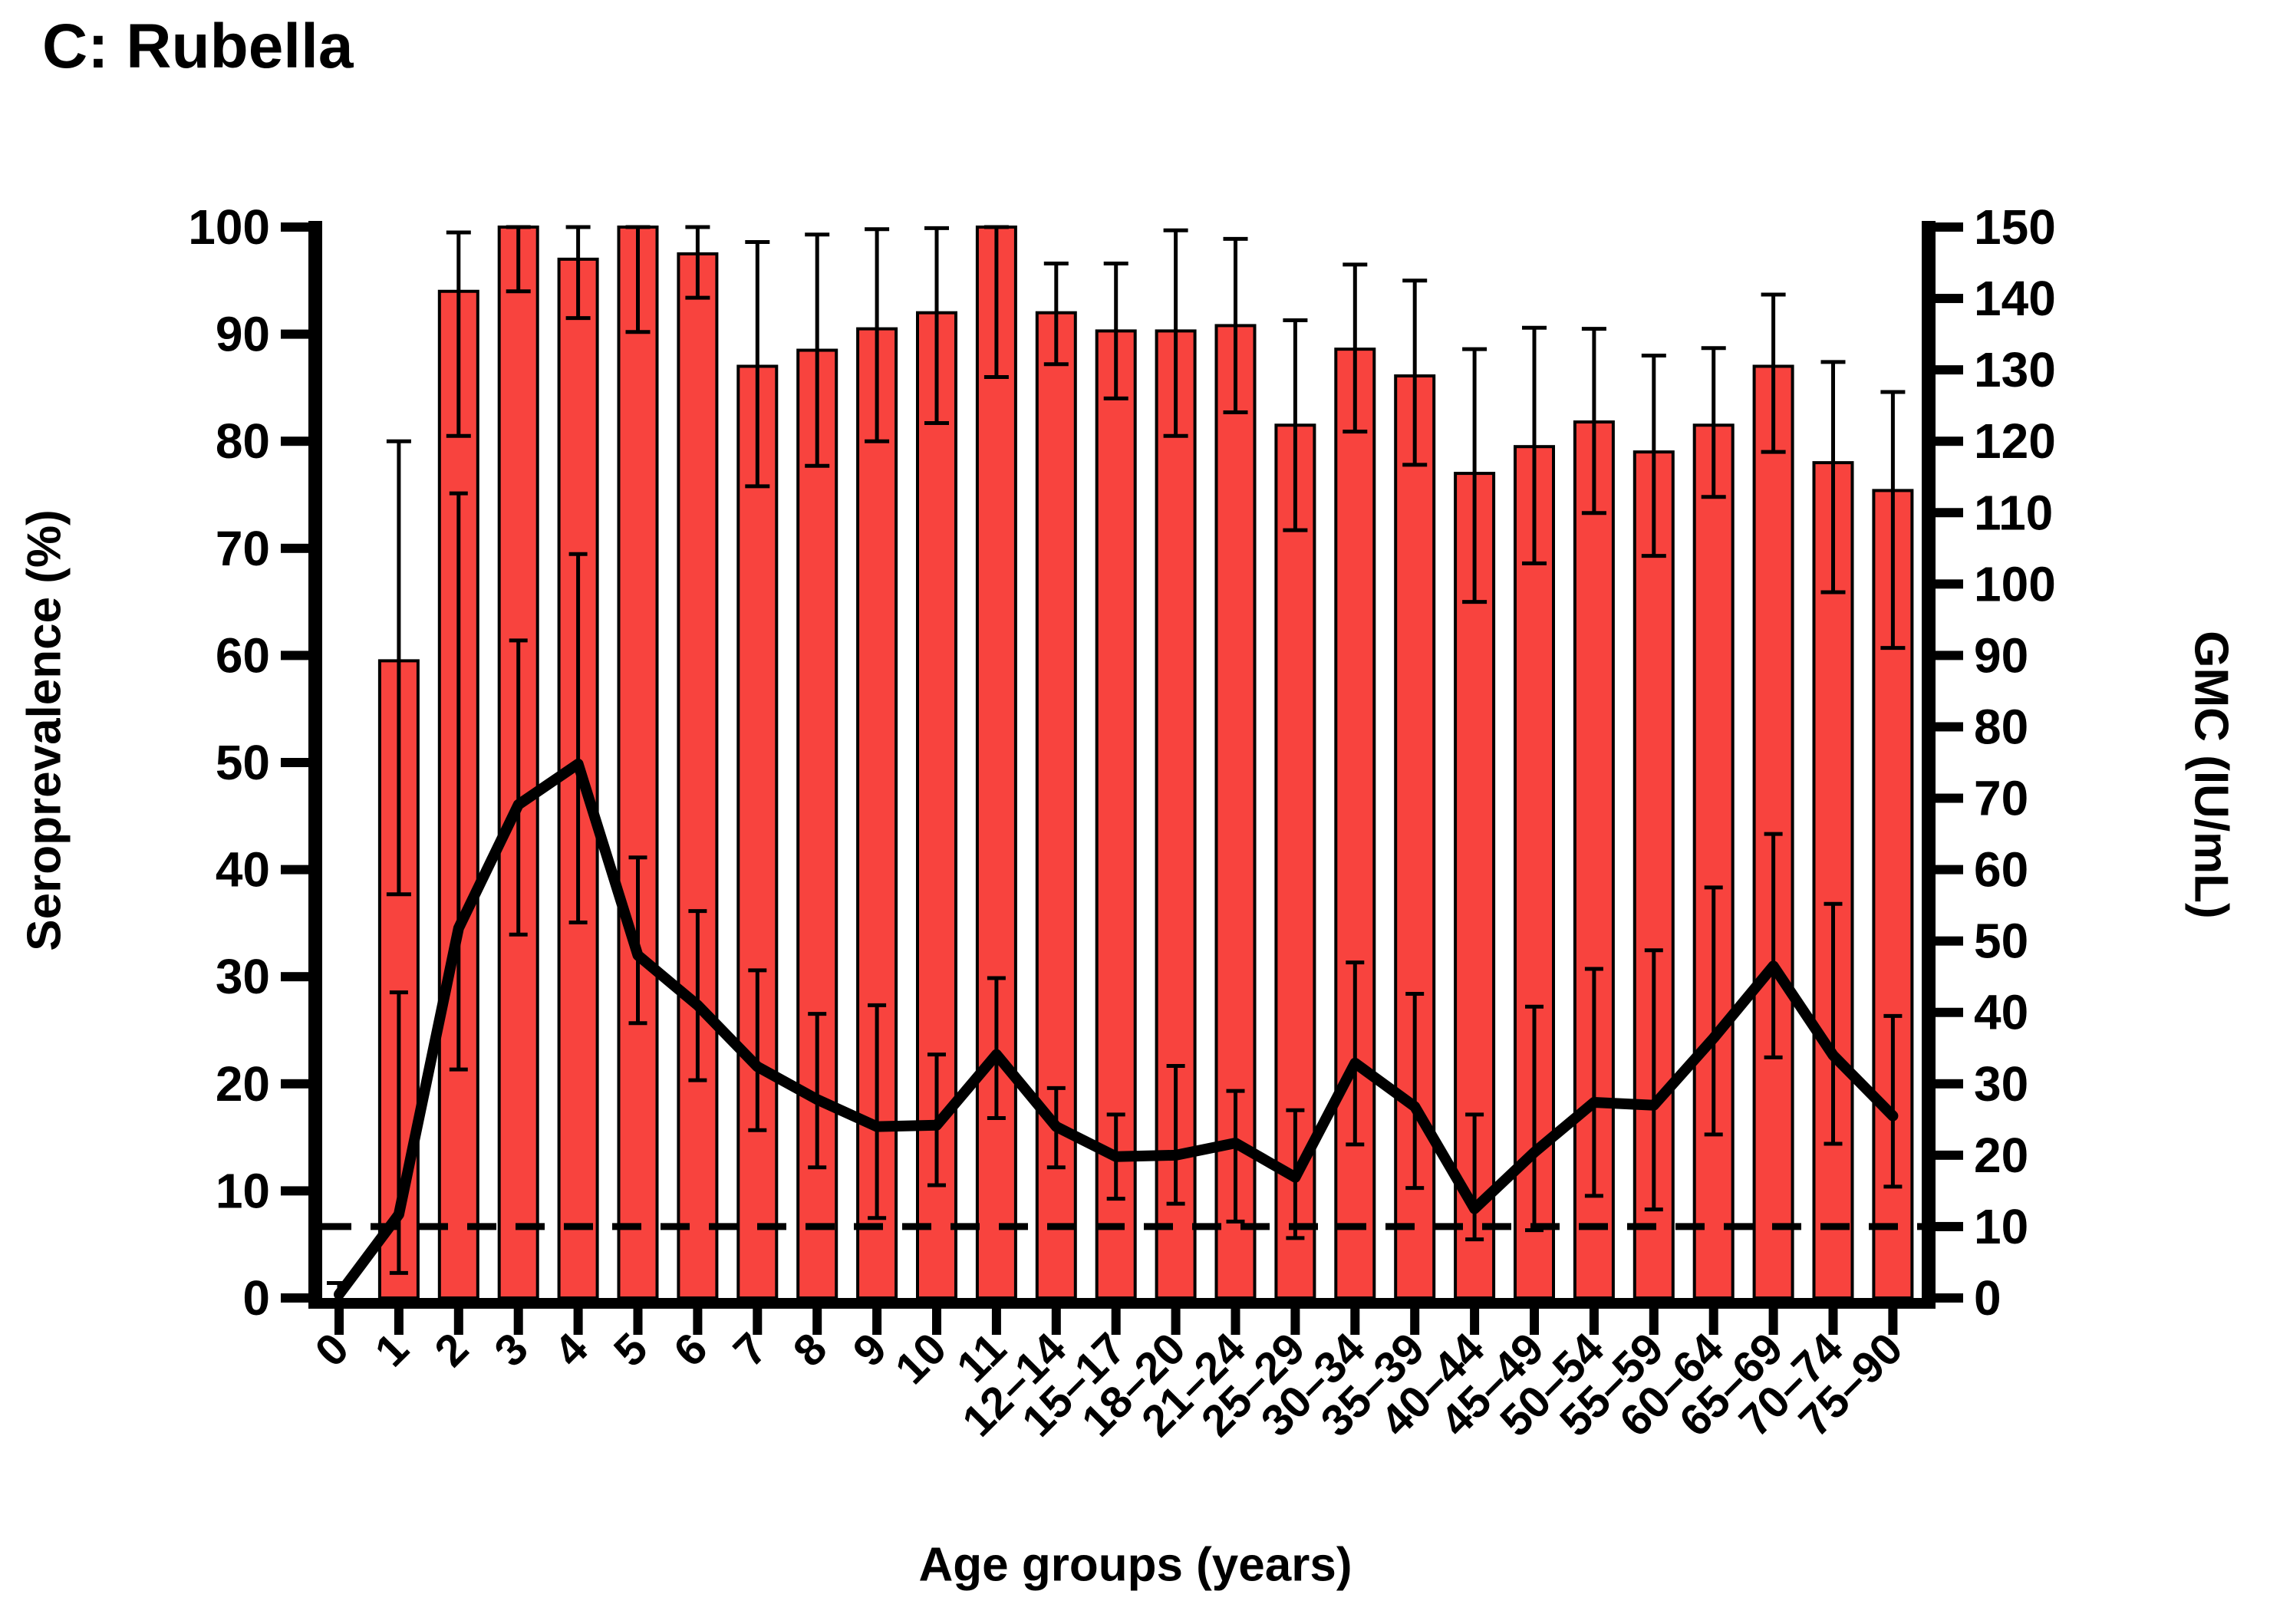 The height and width of the screenshot is (1624, 2270). Describe the element at coordinates (315, 765) in the screenshot. I see `left-axis-line` at that location.